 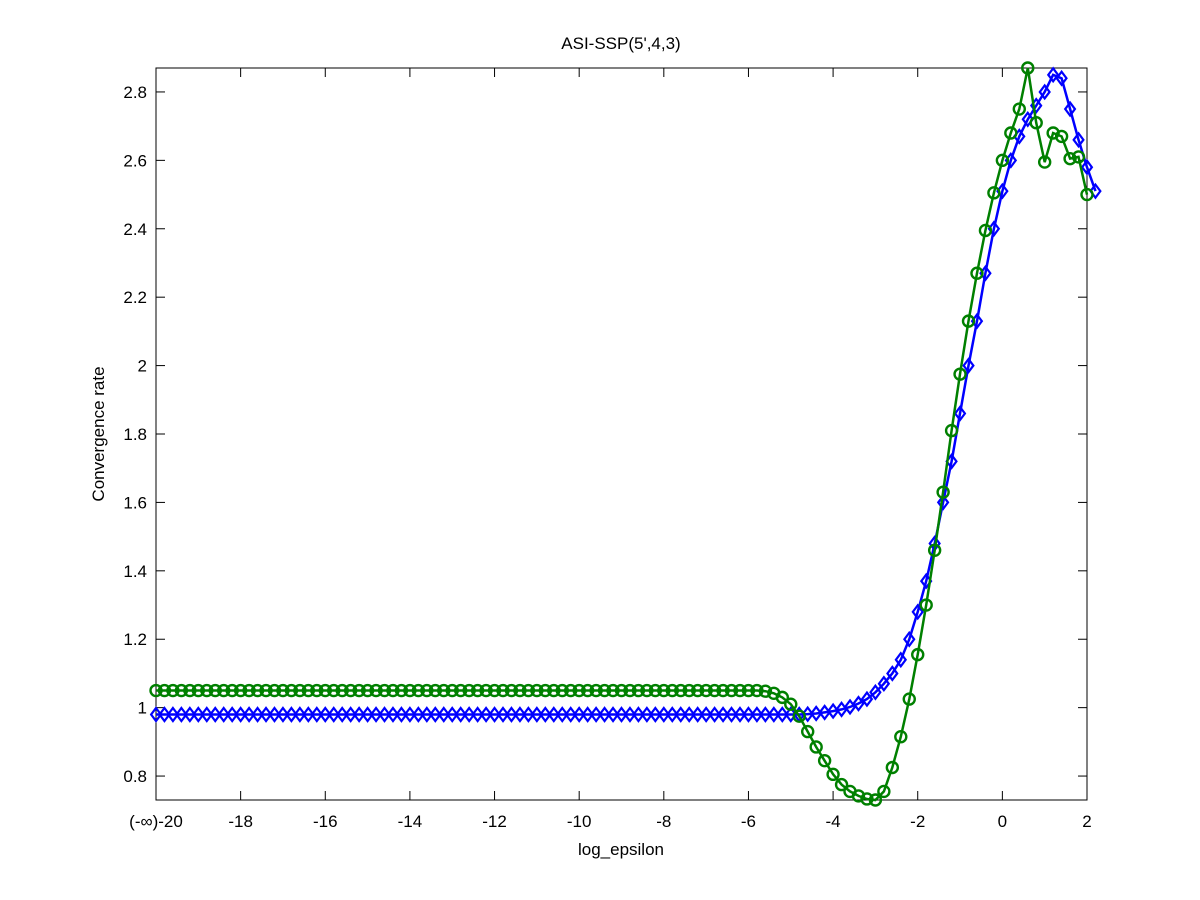 What do you see at coordinates (620, 43) in the screenshot?
I see `chart-title: ASI-SSP(5',4,3)` at bounding box center [620, 43].